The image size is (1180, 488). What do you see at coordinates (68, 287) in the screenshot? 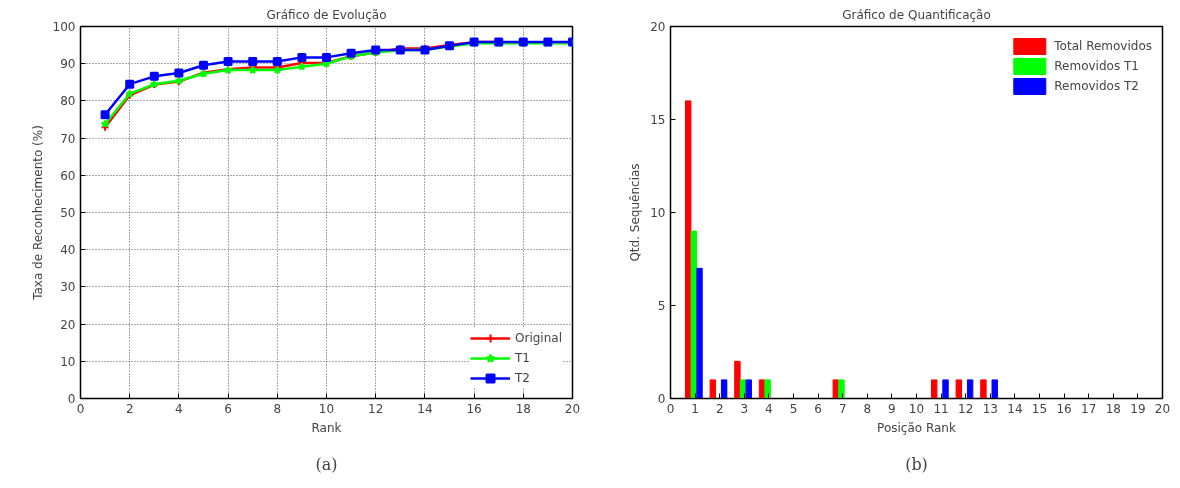
I see `y-tick-label: 30` at bounding box center [68, 287].